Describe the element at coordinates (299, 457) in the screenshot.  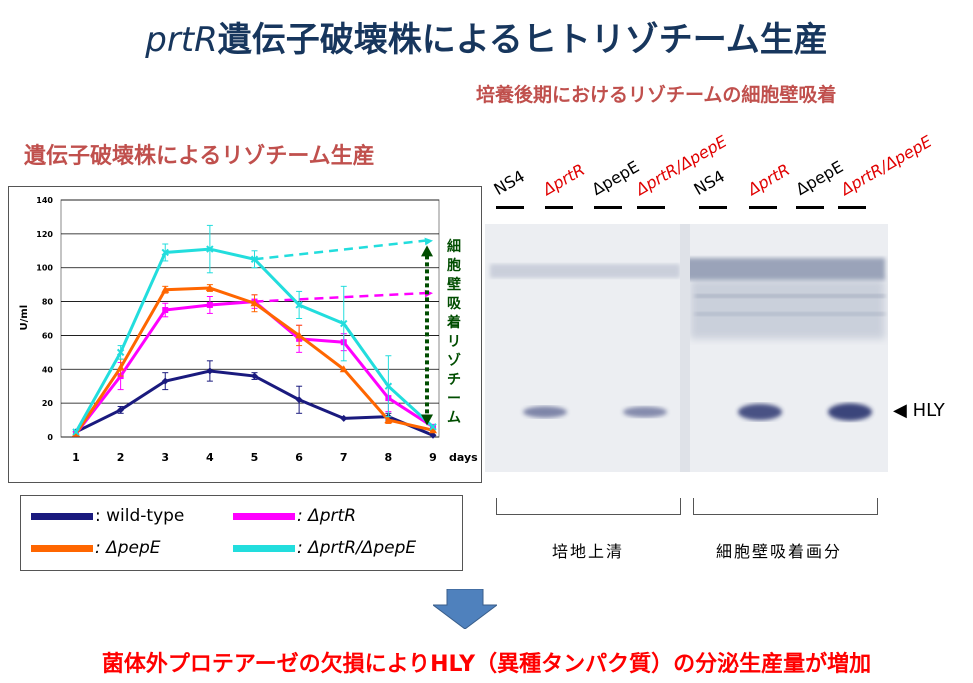
I see `x-tick-label: 6` at that location.